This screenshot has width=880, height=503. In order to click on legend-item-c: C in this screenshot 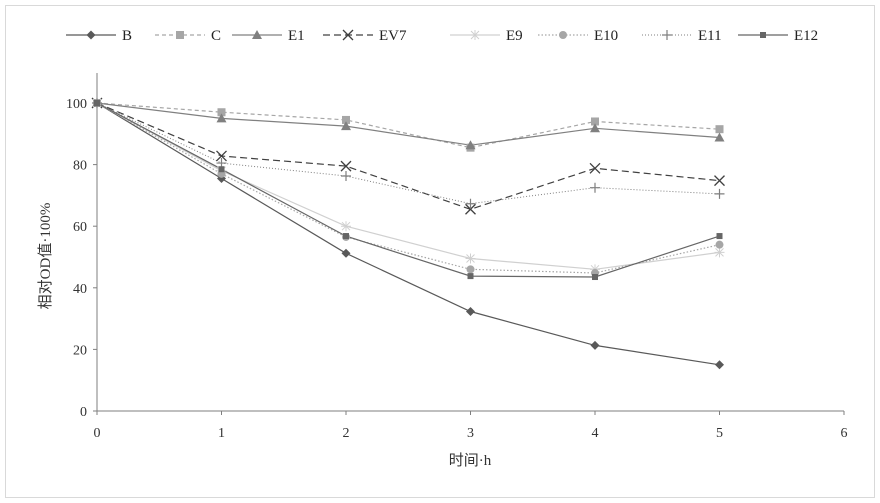, I will do `click(188, 36)`.